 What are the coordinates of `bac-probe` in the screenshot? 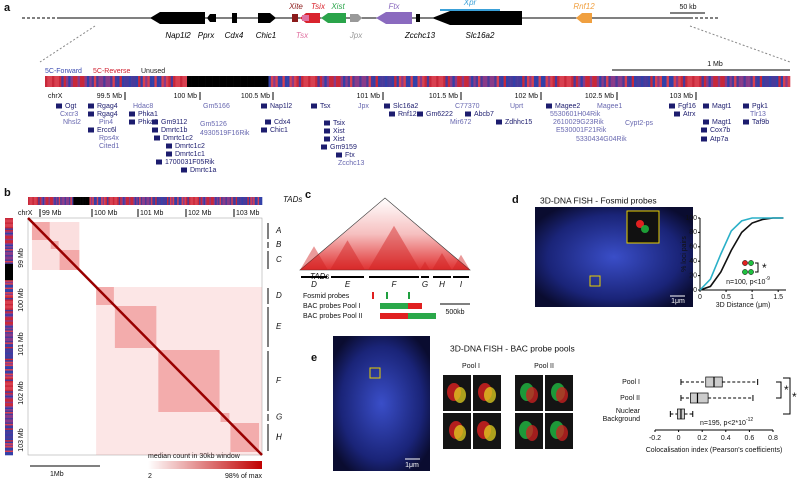 It's located at (422, 316).